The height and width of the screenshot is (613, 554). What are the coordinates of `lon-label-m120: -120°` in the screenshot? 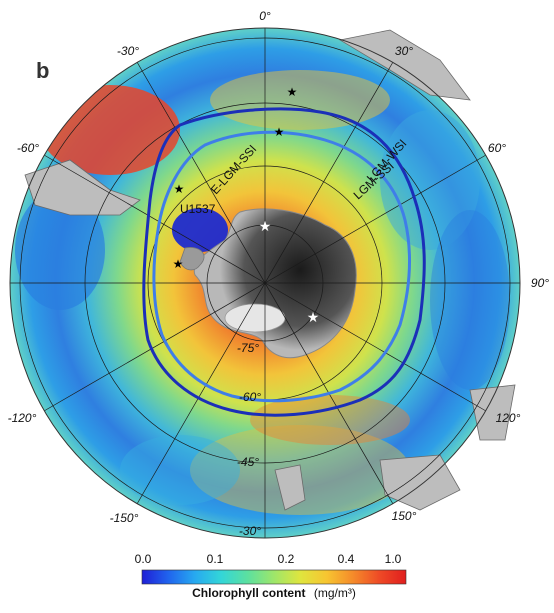 It's located at (22, 418).